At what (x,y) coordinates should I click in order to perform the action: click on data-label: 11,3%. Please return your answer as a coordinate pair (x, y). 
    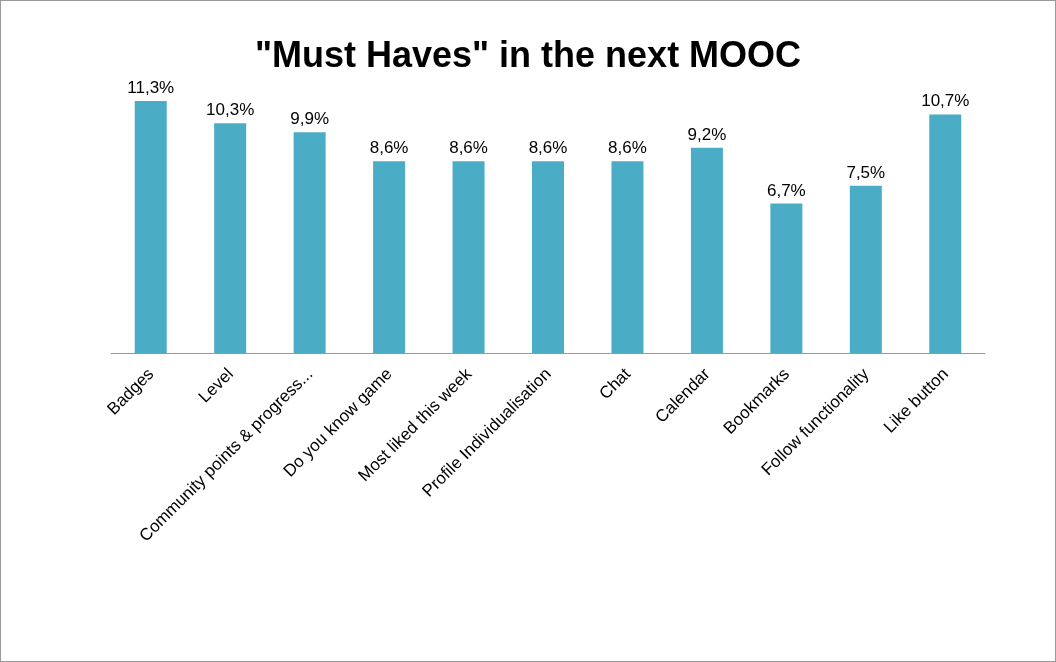
    Looking at the image, I should click on (151, 87).